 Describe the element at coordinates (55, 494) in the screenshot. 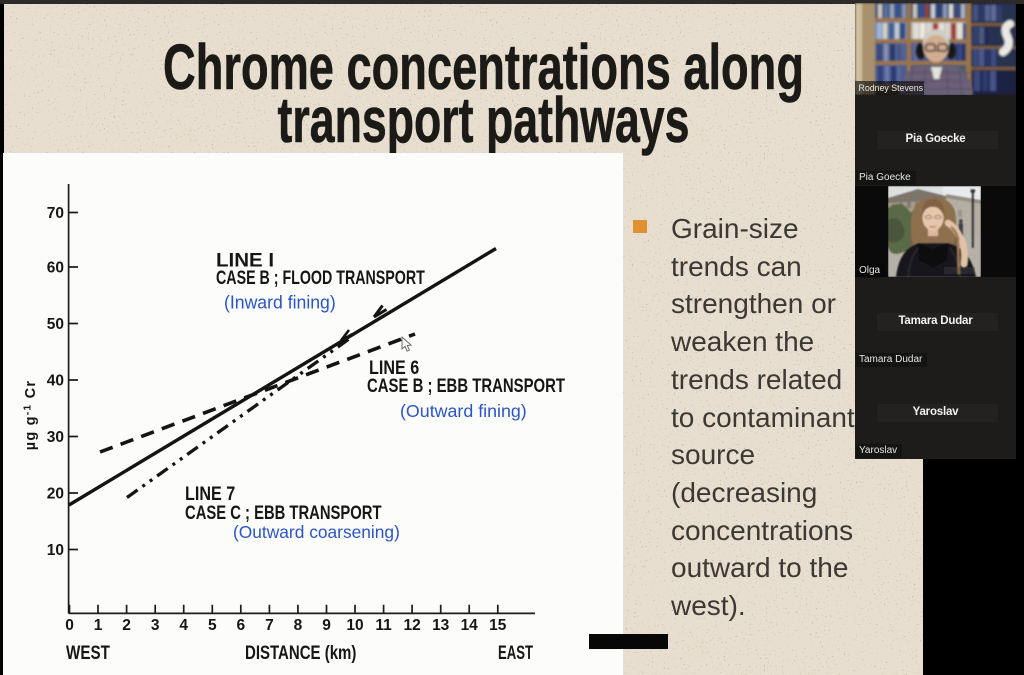

I see `svg-text: 20` at that location.